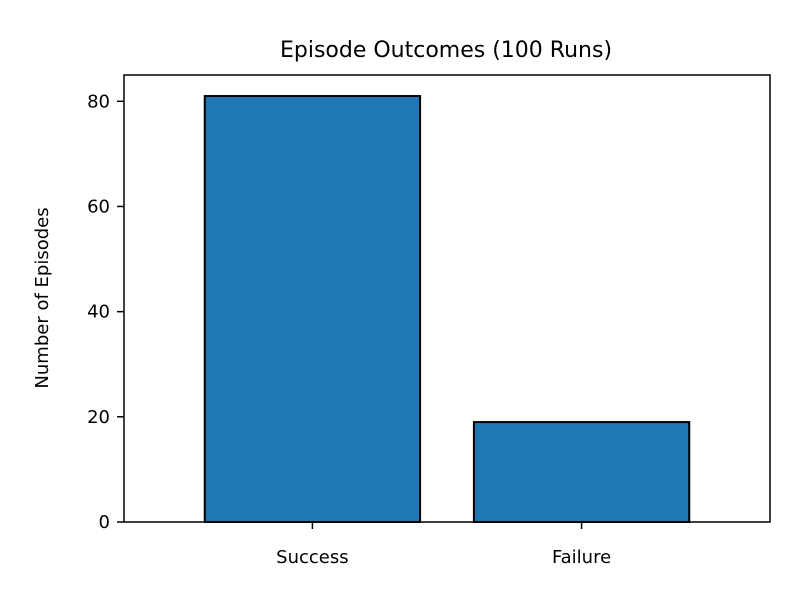 The height and width of the screenshot is (600, 800). I want to click on bar-failure, so click(581, 472).